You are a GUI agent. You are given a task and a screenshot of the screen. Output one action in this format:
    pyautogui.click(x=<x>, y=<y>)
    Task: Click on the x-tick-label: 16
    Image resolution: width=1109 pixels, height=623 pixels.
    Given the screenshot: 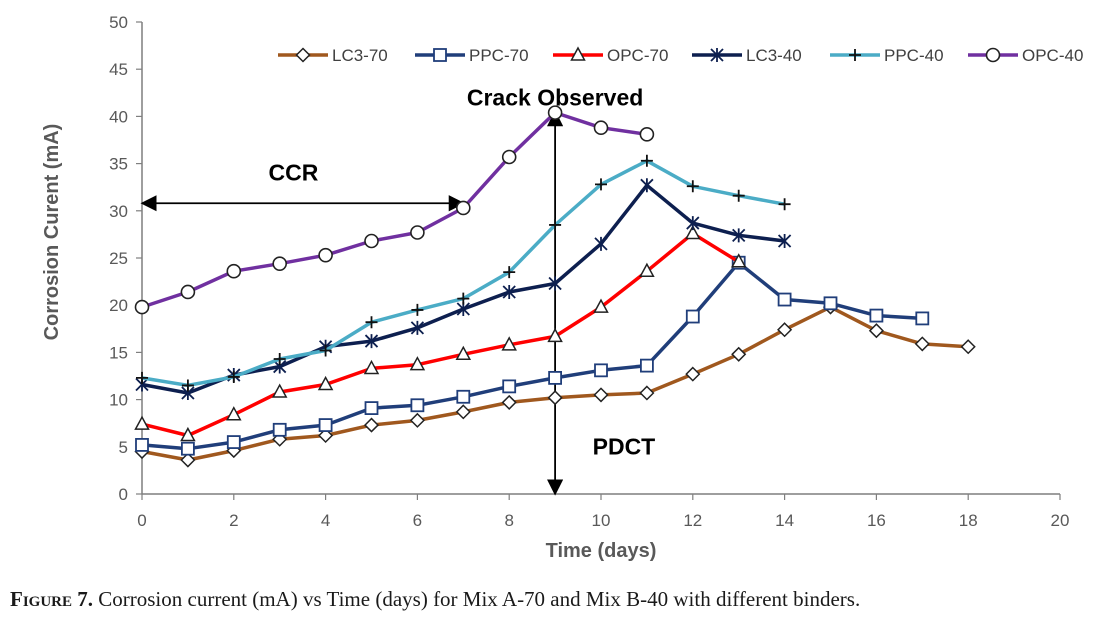 What is the action you would take?
    pyautogui.click(x=876, y=520)
    